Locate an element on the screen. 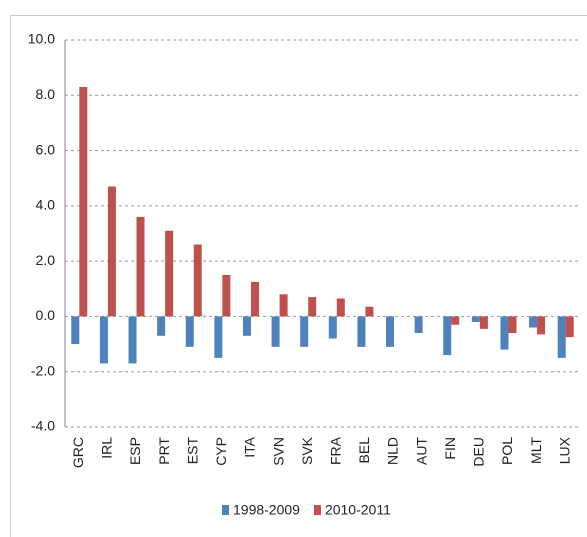  x-tick-label: POL is located at coordinates (507, 451).